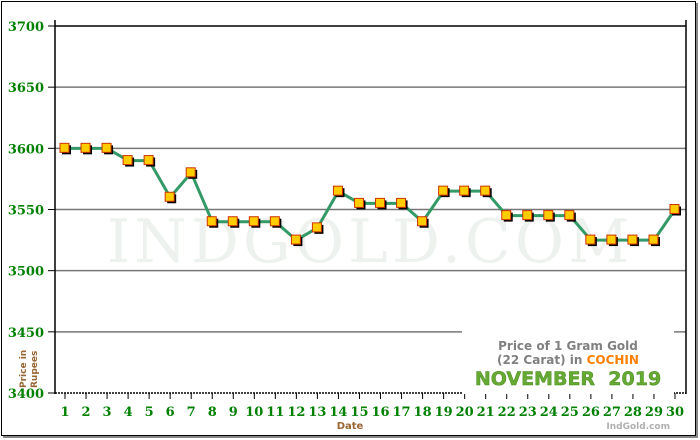  What do you see at coordinates (507, 412) in the screenshot?
I see `x-tick-label: 22` at bounding box center [507, 412].